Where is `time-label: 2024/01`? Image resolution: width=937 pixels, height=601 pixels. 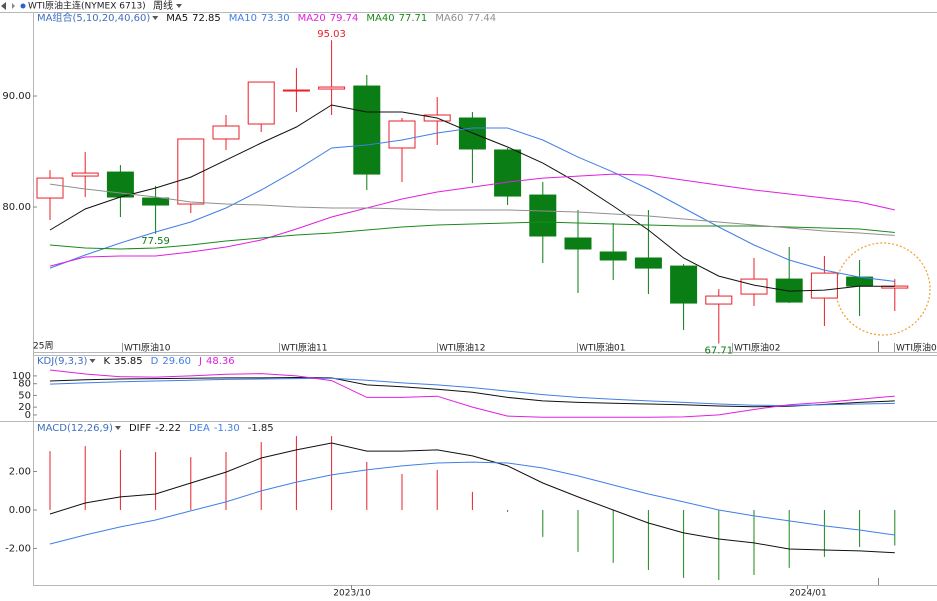 time-label: 2024/01 is located at coordinates (807, 594).